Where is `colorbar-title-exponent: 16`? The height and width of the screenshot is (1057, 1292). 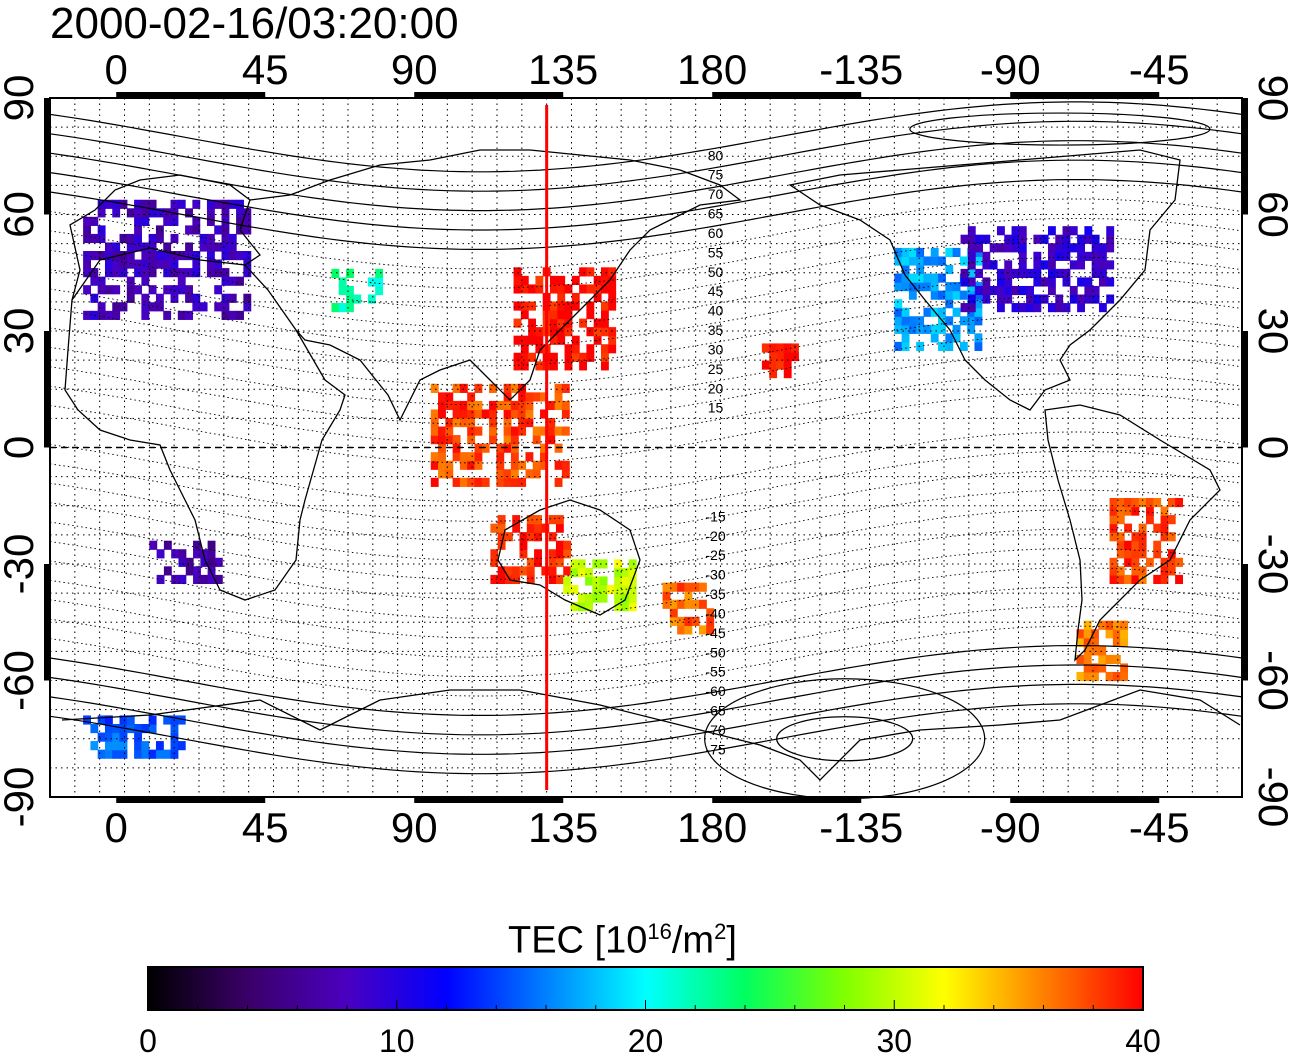 colorbar-title-exponent: 16 is located at coordinates (659, 931).